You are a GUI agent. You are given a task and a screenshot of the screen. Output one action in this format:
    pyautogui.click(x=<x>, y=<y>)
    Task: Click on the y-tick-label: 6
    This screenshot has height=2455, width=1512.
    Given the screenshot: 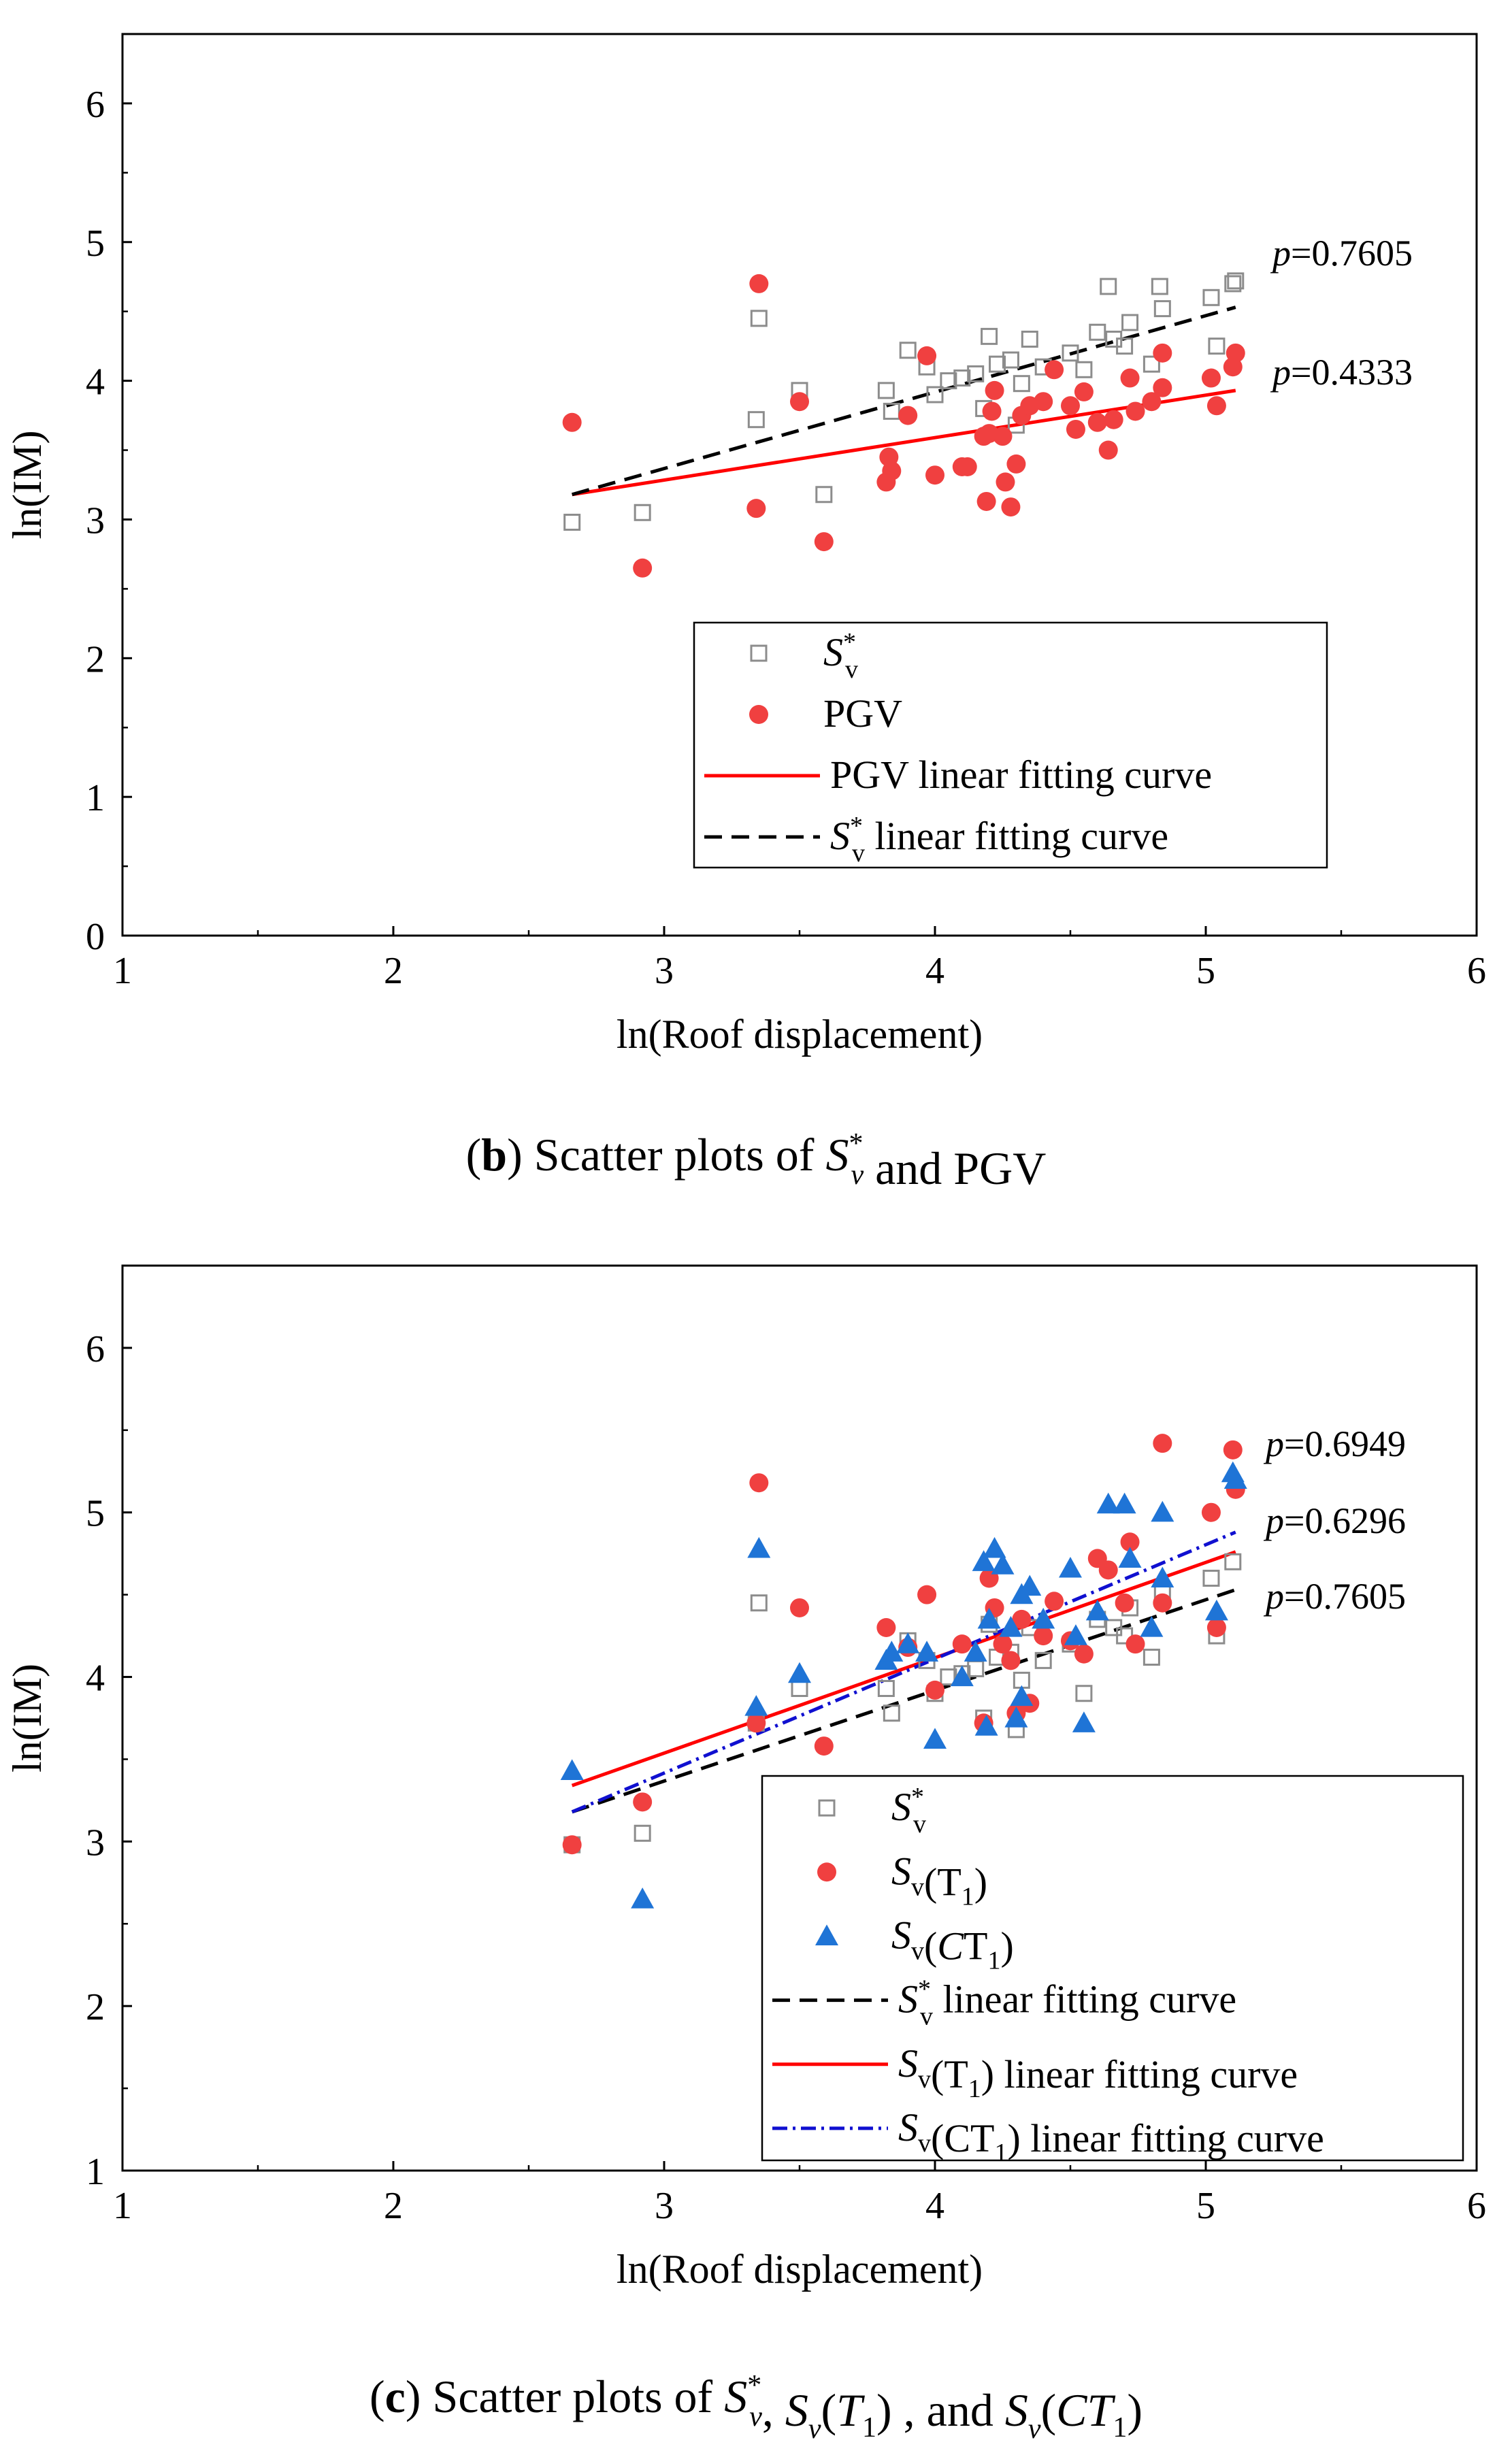 What is the action you would take?
    pyautogui.click(x=95, y=105)
    